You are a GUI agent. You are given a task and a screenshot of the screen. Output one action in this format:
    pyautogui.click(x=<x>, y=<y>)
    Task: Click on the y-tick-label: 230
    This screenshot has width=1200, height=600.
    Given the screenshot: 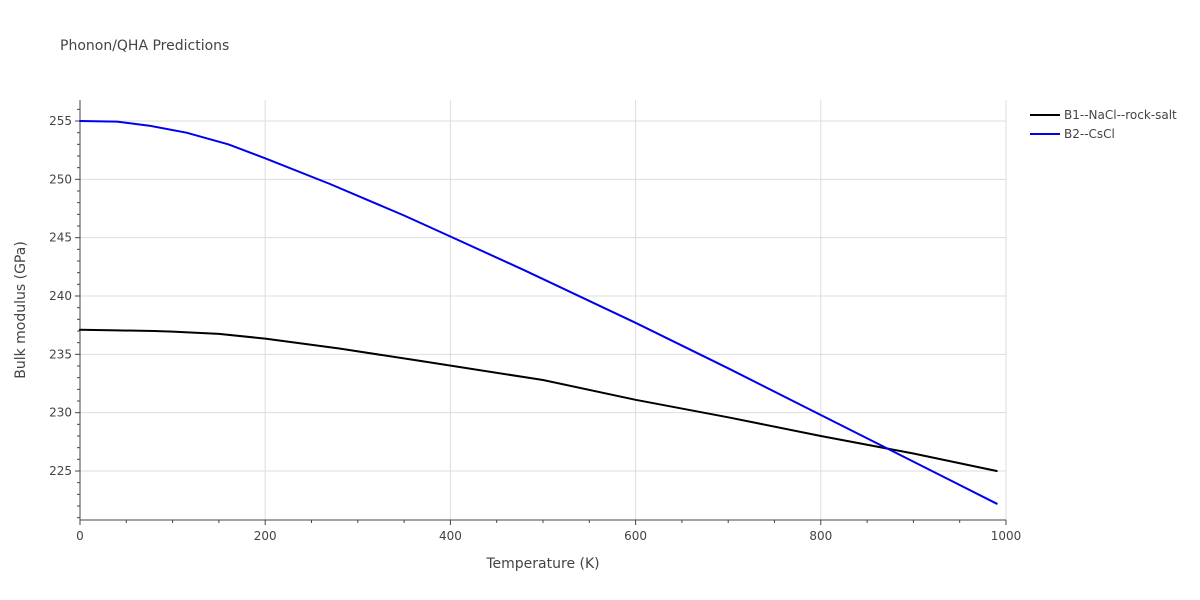 What is the action you would take?
    pyautogui.click(x=60, y=413)
    